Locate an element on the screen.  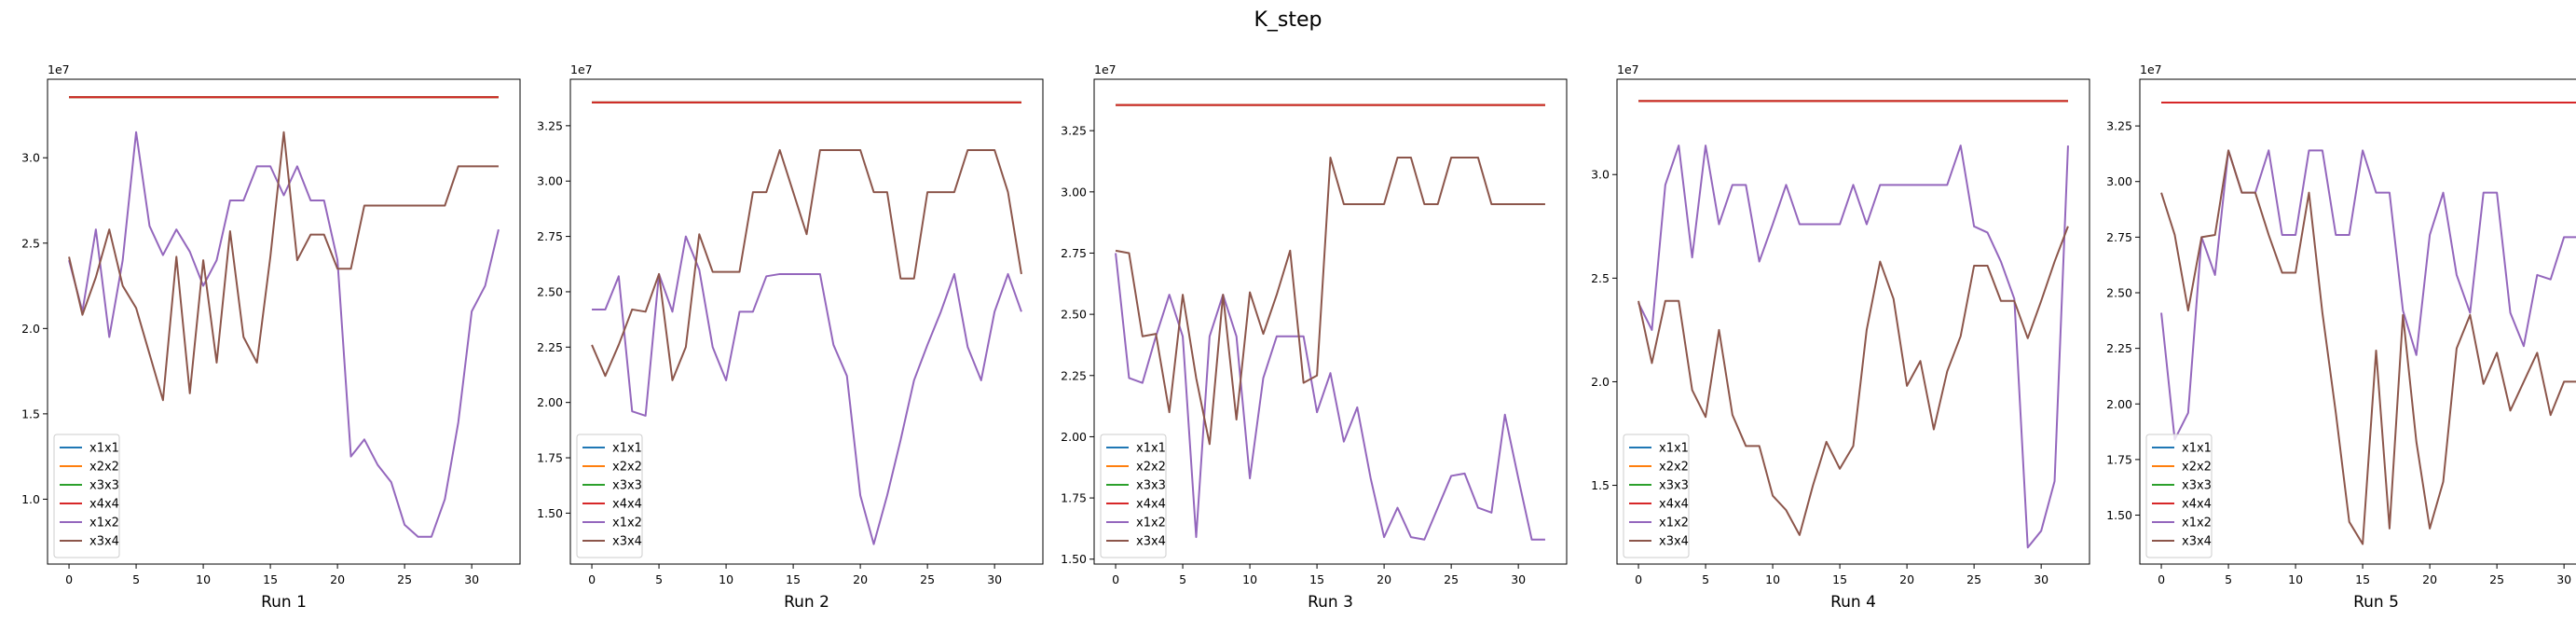
y-tick-label: 1.0 is located at coordinates (30, 499).